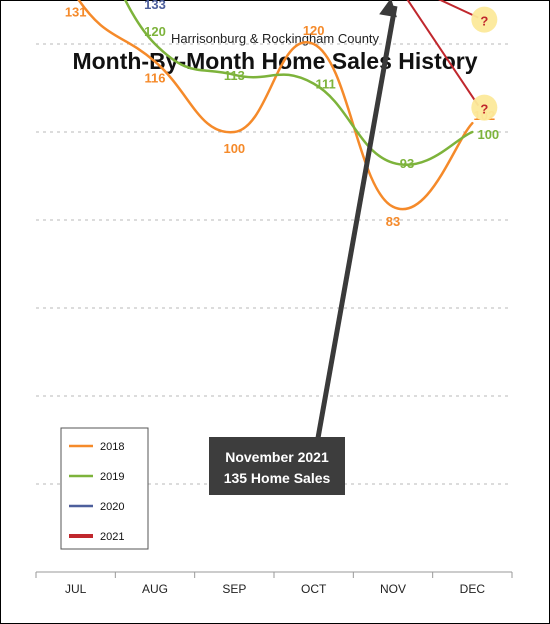 The width and height of the screenshot is (550, 624). I want to click on callout-box, so click(277, 466).